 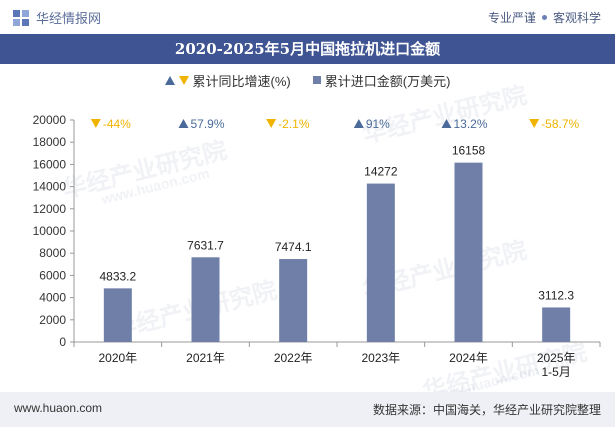 What do you see at coordinates (380, 358) in the screenshot?
I see `x-tick-label: 2023年` at bounding box center [380, 358].